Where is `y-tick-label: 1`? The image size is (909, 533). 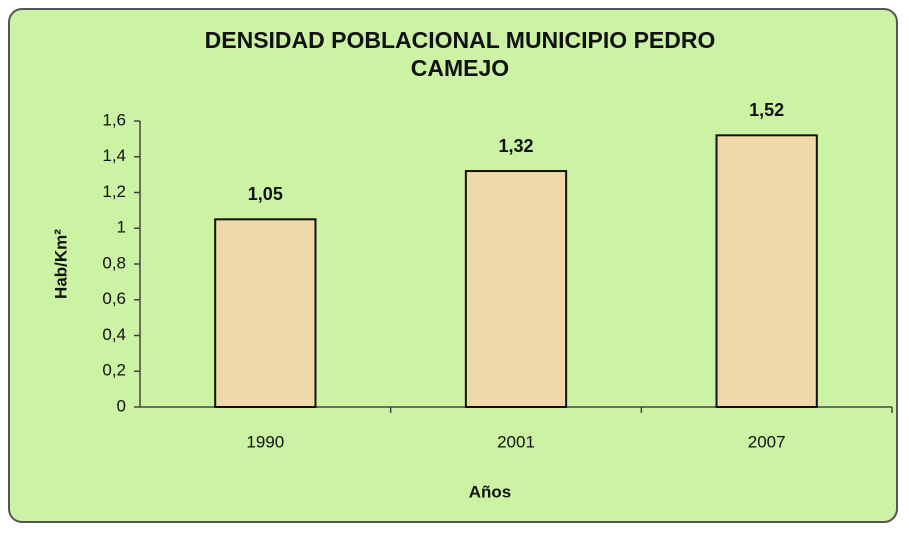
y-tick-label: 1 is located at coordinates (121, 227).